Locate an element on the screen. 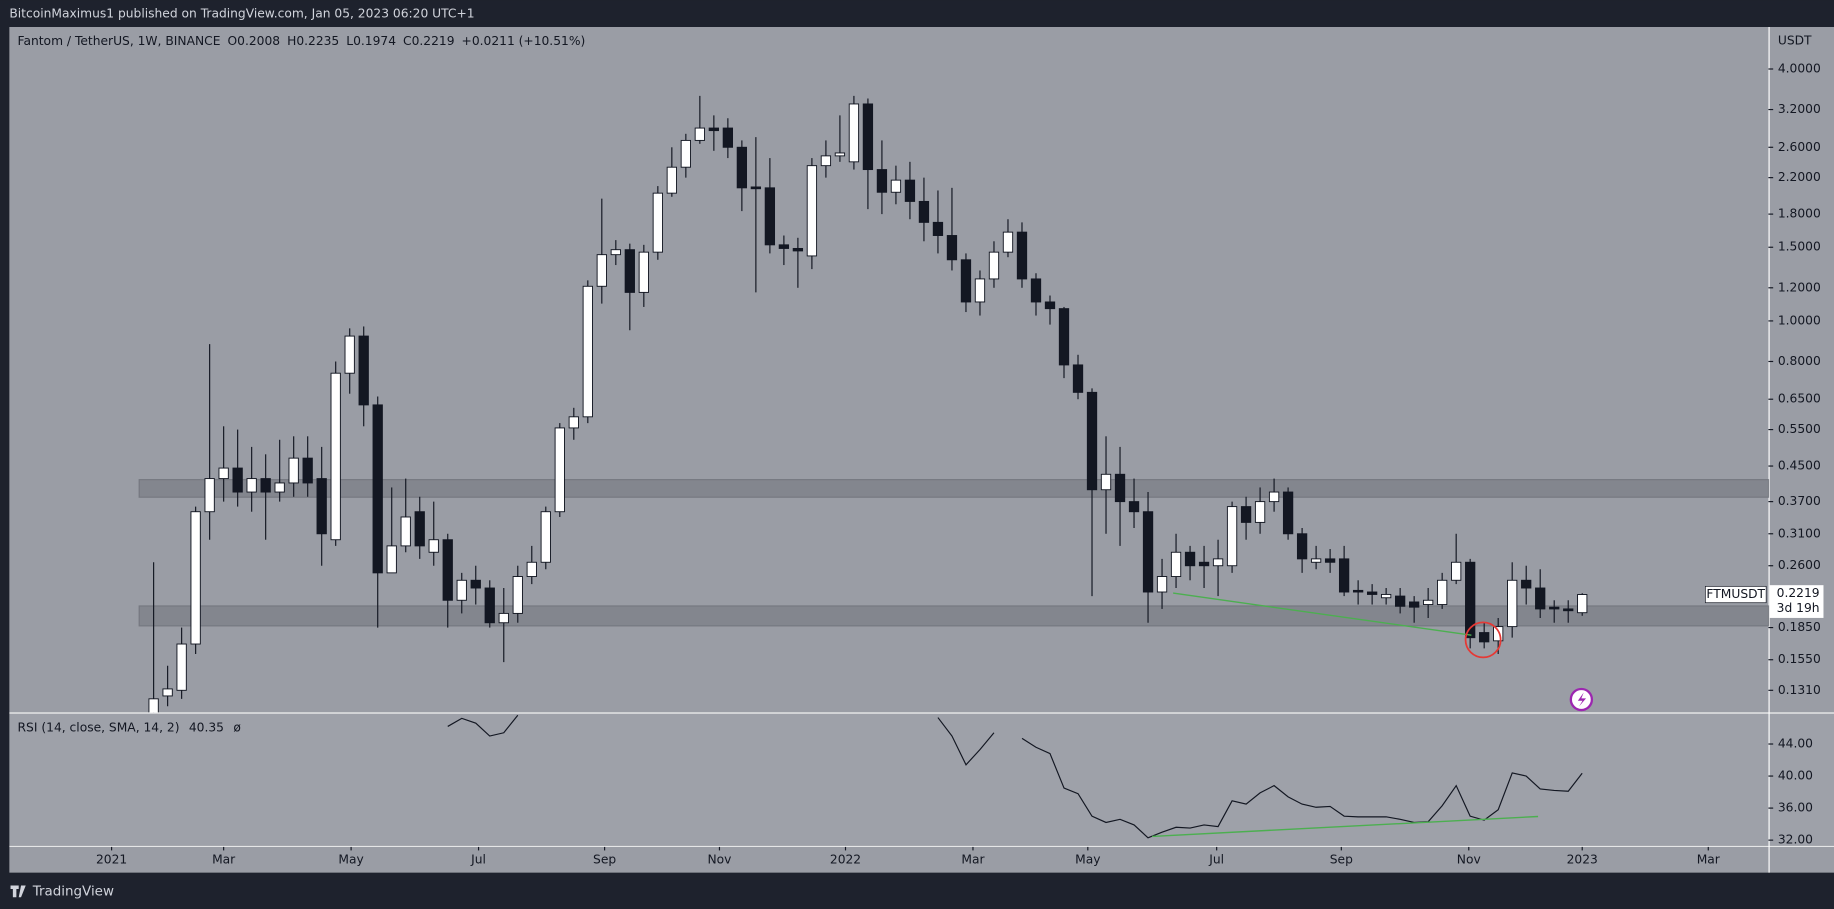 Image resolution: width=1834 pixels, height=909 pixels. y-tick-label: 0.1310 is located at coordinates (1799, 690).